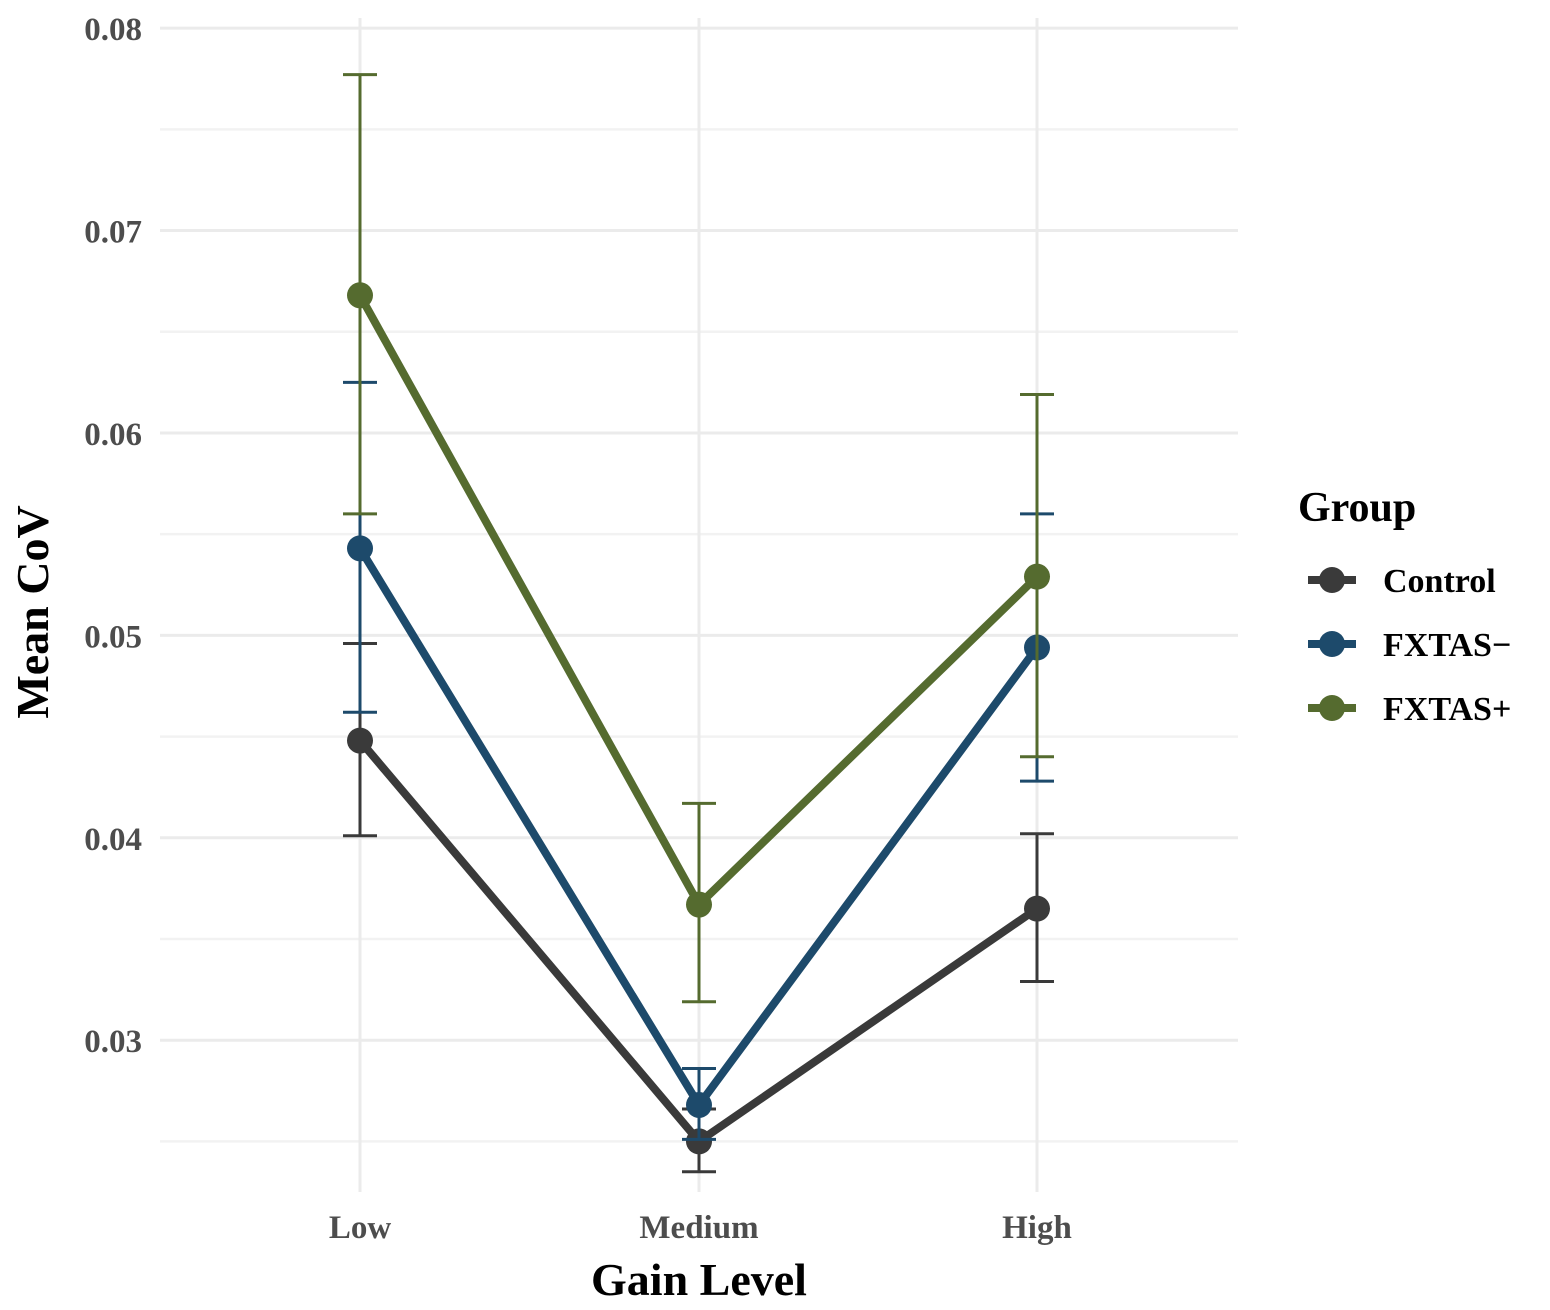 This screenshot has width=1550, height=1310. Describe the element at coordinates (699, 1279) in the screenshot. I see `x-axis-title: Gain Level` at that location.